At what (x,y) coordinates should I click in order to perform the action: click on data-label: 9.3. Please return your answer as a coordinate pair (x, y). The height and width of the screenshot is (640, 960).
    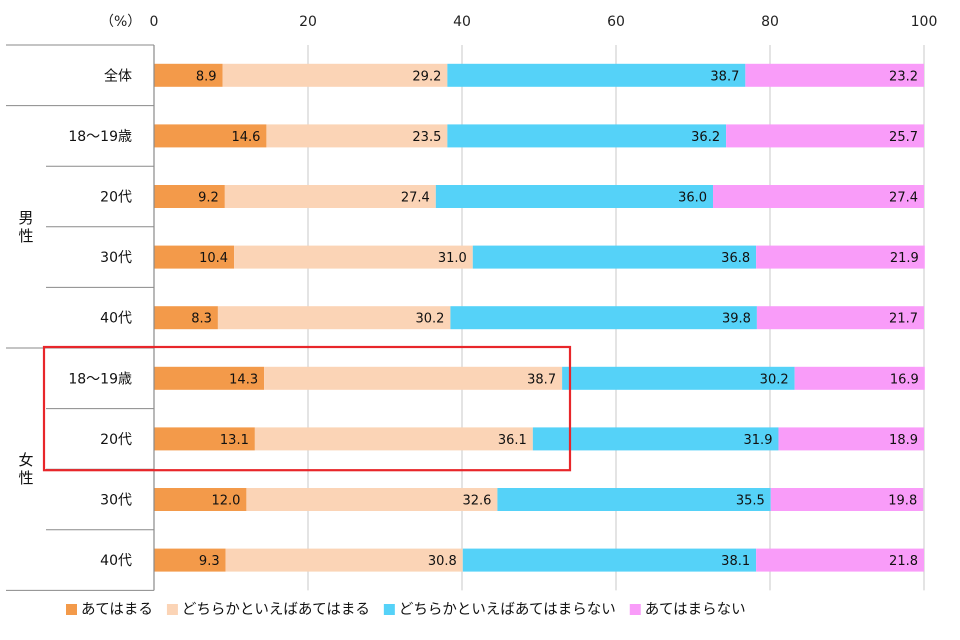
    Looking at the image, I should click on (209, 561).